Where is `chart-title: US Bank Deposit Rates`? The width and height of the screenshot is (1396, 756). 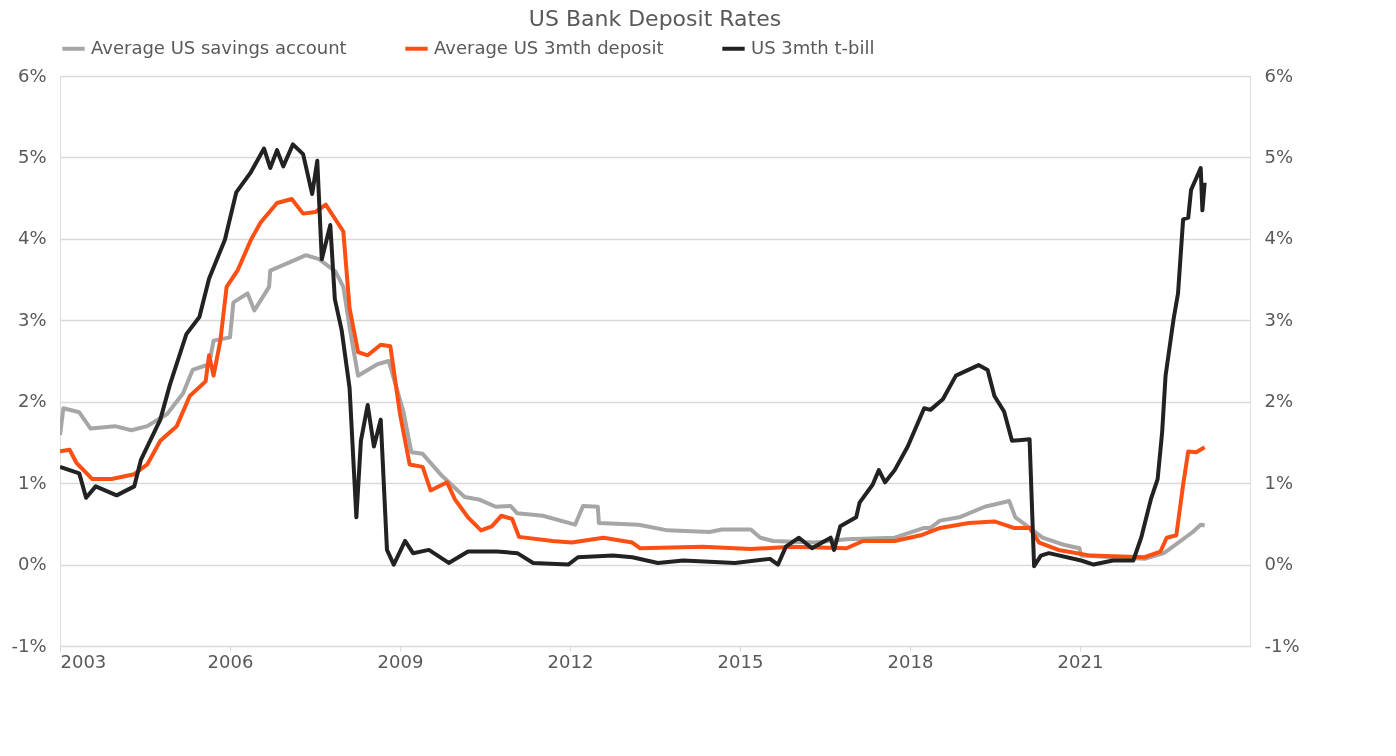
chart-title: US Bank Deposit Rates is located at coordinates (655, 18).